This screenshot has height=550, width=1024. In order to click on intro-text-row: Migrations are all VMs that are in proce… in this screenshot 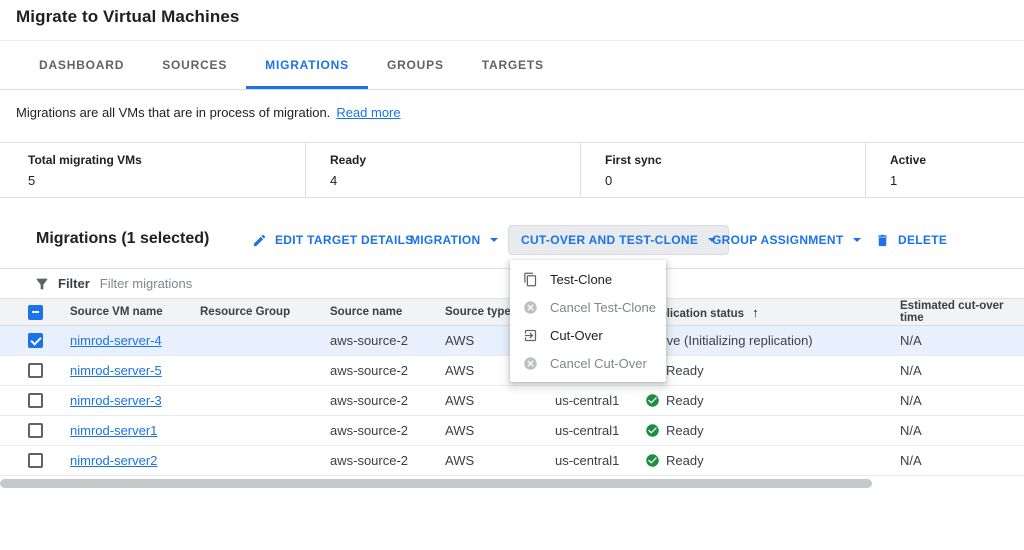, I will do `click(208, 112)`.